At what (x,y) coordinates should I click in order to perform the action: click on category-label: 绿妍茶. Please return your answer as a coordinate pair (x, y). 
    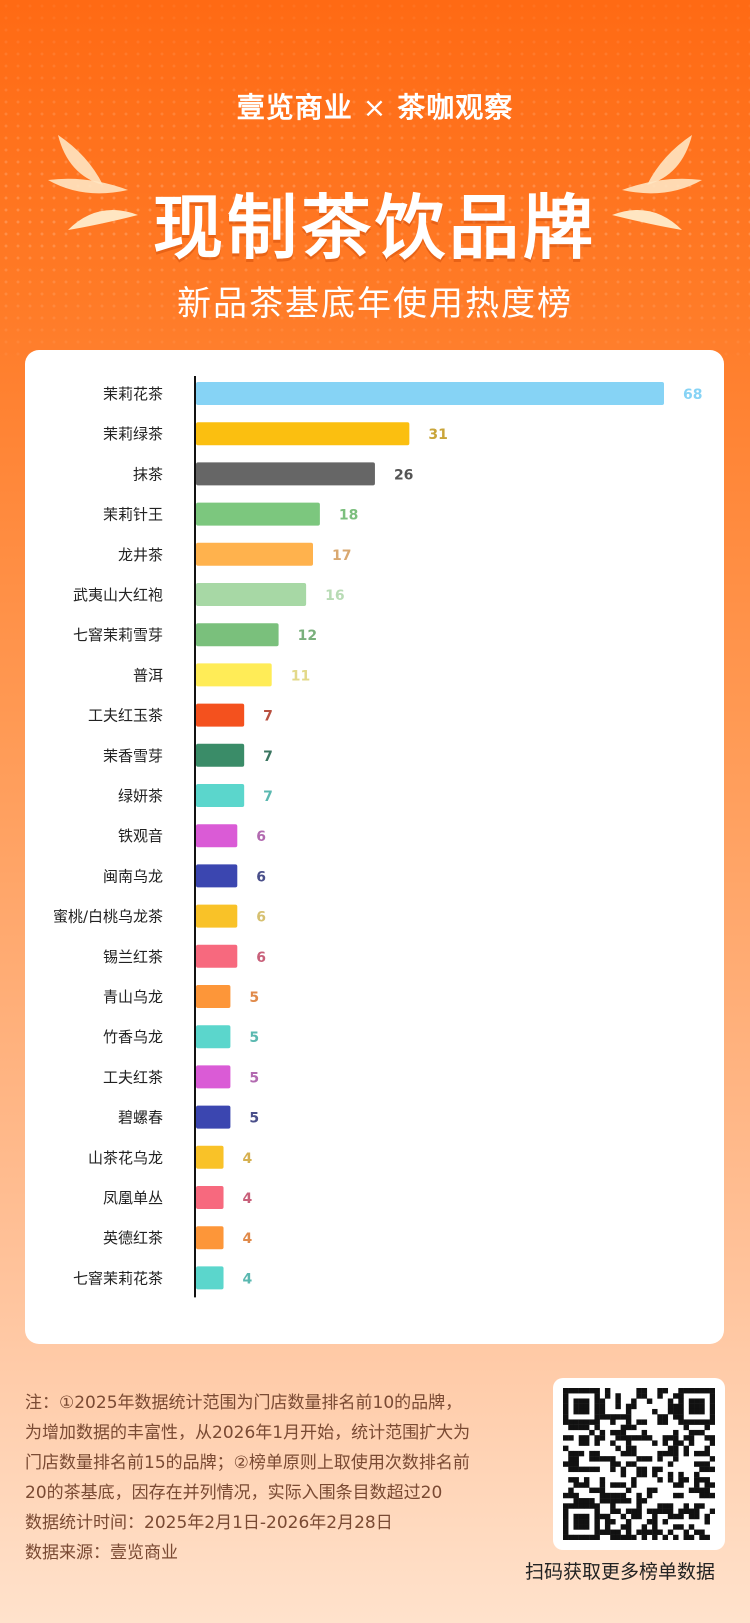
    Looking at the image, I should click on (140, 796).